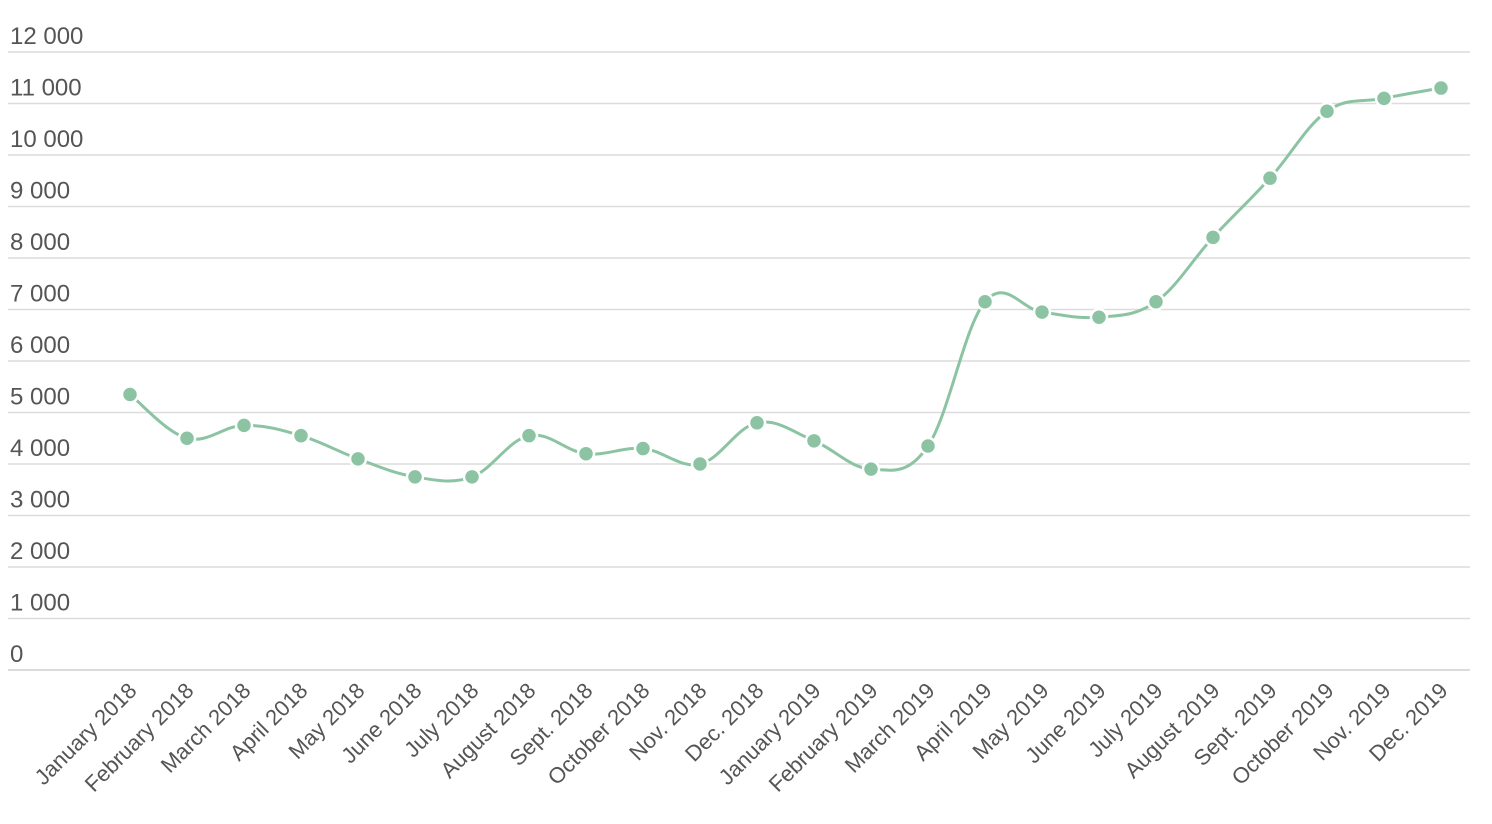 This screenshot has width=1492, height=824. I want to click on y-tick-label: 1 000, so click(40, 603).